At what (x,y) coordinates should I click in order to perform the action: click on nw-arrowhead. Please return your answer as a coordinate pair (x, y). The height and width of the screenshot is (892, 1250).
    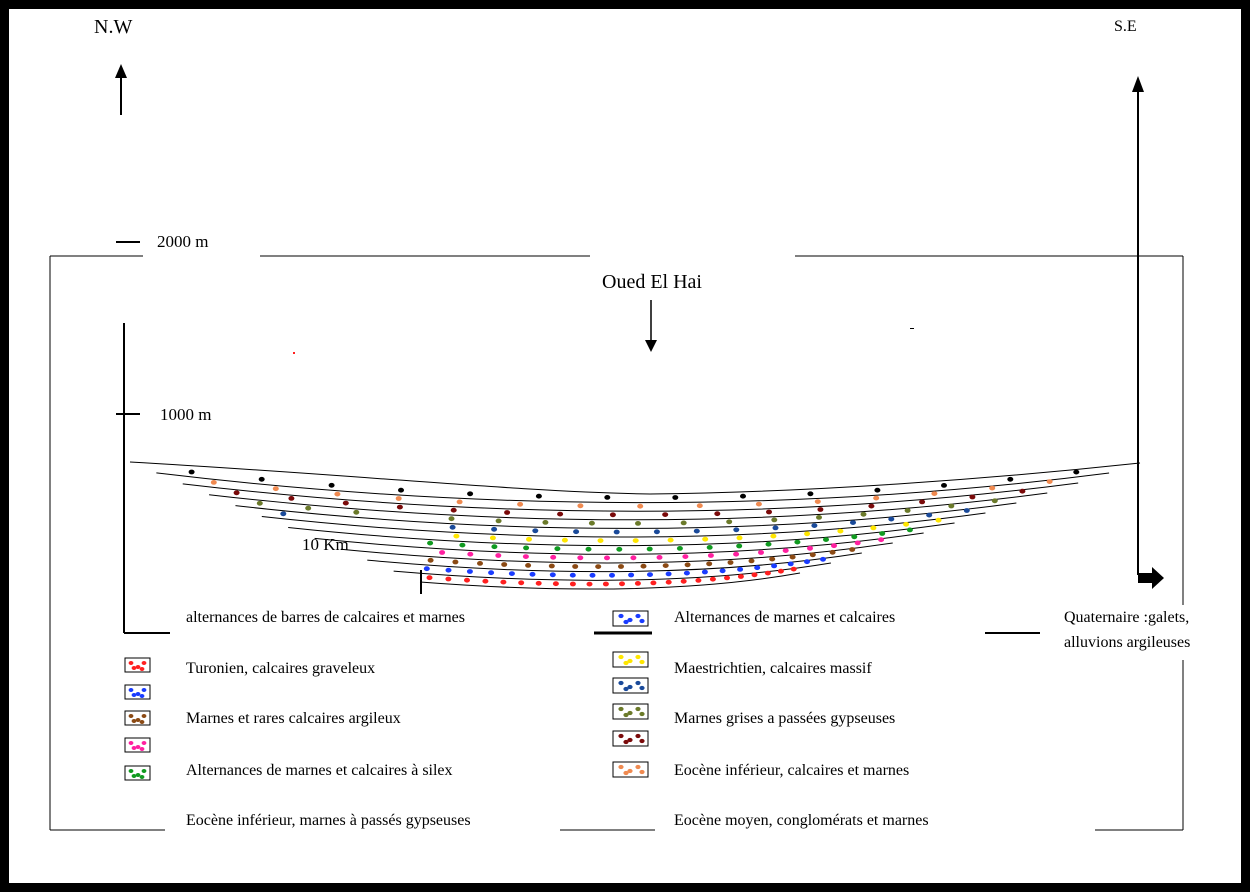
    Looking at the image, I should click on (121, 71).